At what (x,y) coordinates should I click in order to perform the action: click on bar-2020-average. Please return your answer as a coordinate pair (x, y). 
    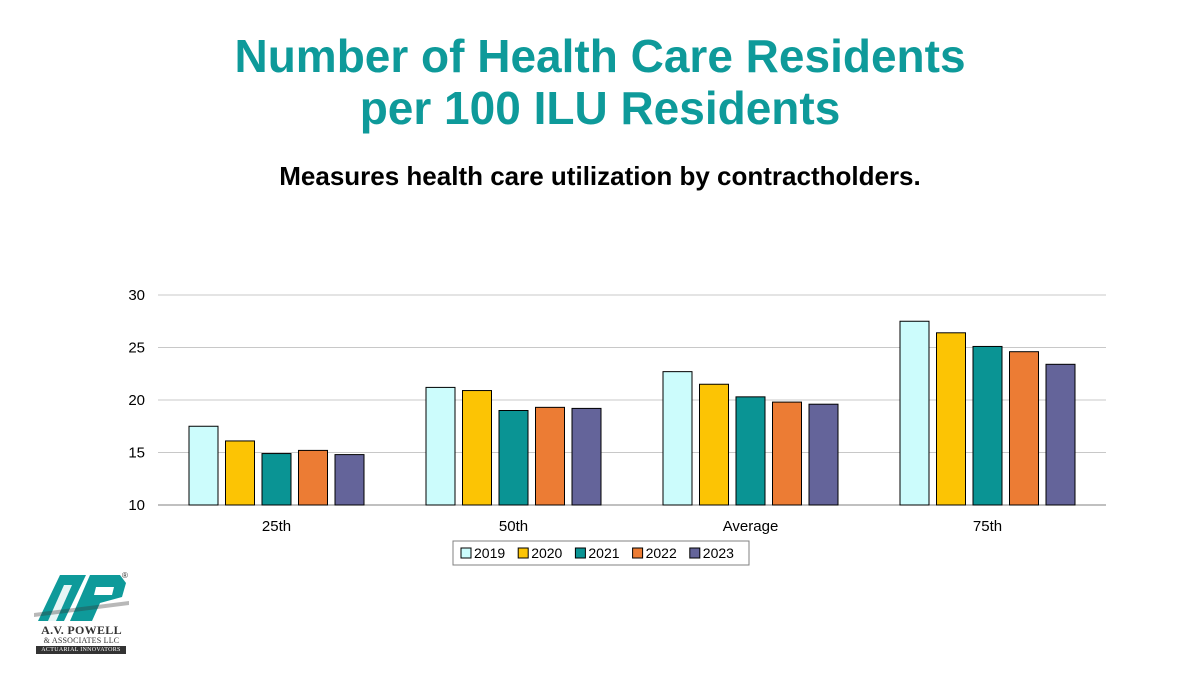
    Looking at the image, I should click on (714, 444).